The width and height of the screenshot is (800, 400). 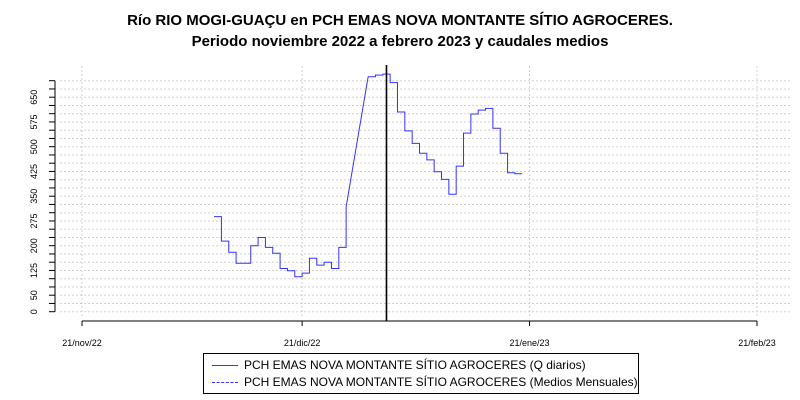 What do you see at coordinates (757, 343) in the screenshot?
I see `x-tick-label: 21/feb/23` at bounding box center [757, 343].